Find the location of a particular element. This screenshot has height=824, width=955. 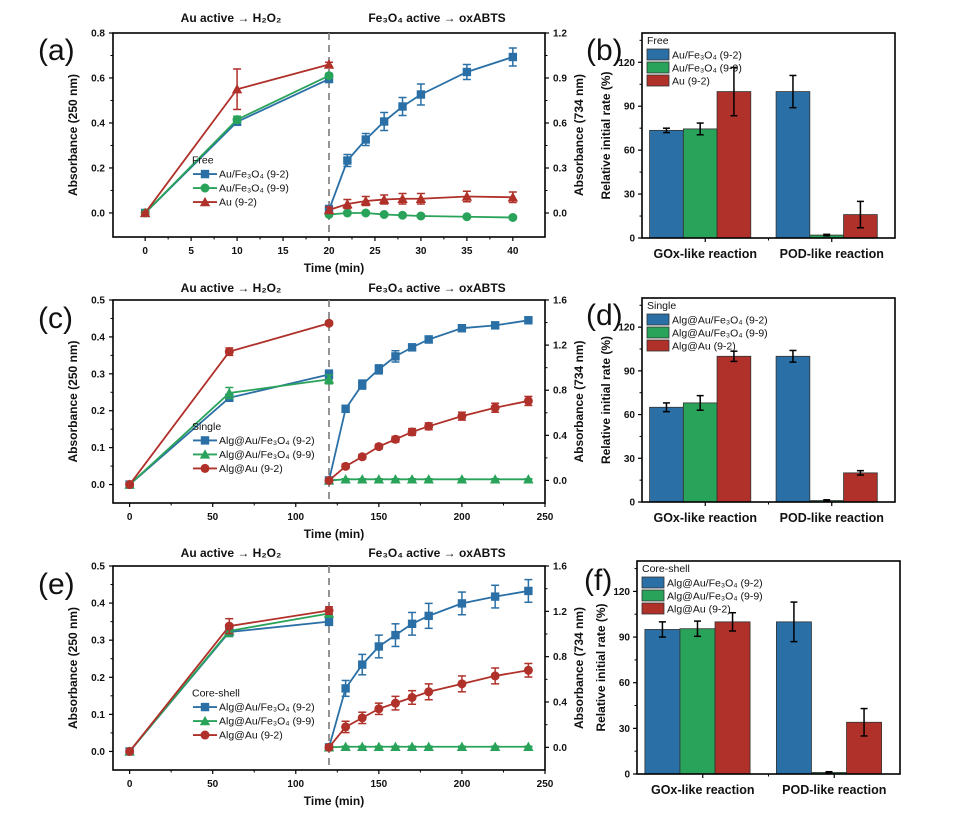

y-left-tick-label: 0.2 is located at coordinates (98, 411).